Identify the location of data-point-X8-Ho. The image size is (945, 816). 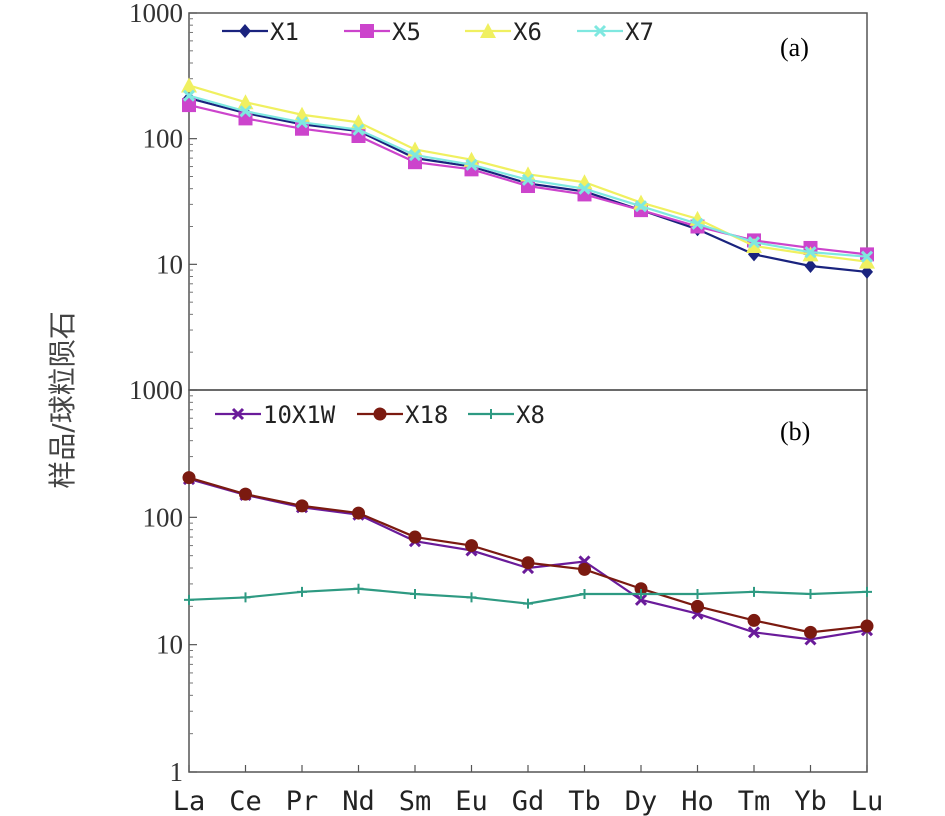
(697, 593).